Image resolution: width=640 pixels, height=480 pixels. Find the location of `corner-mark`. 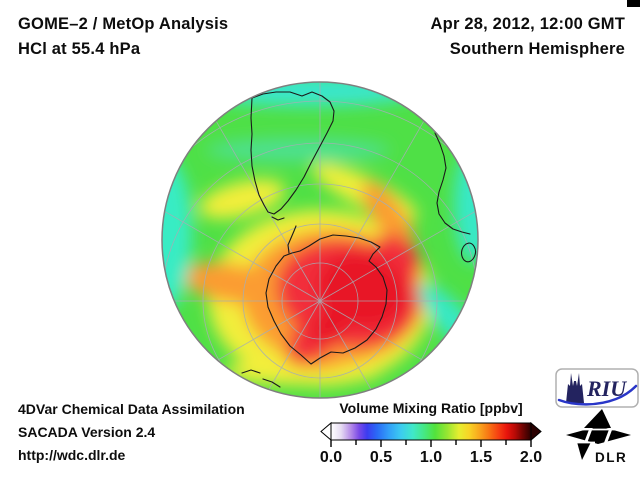

corner-mark is located at coordinates (633, 3).